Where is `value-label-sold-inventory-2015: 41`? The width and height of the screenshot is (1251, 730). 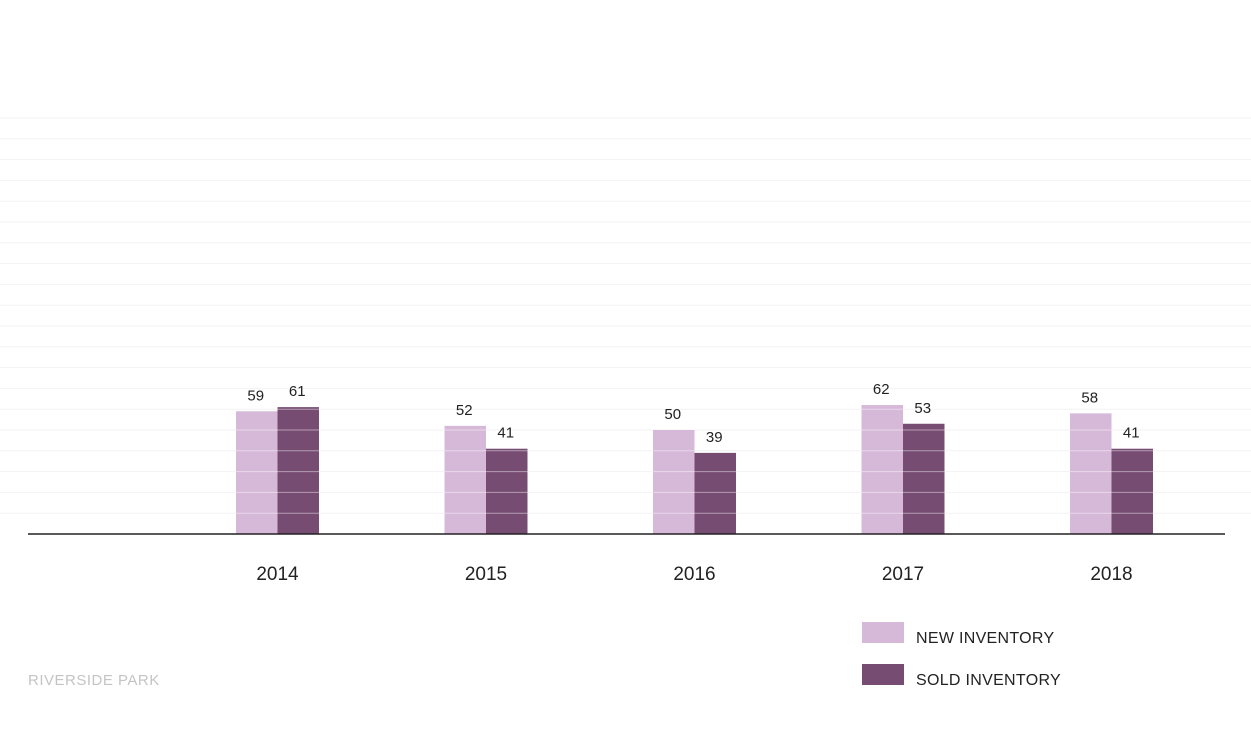
value-label-sold-inventory-2015: 41 is located at coordinates (505, 433).